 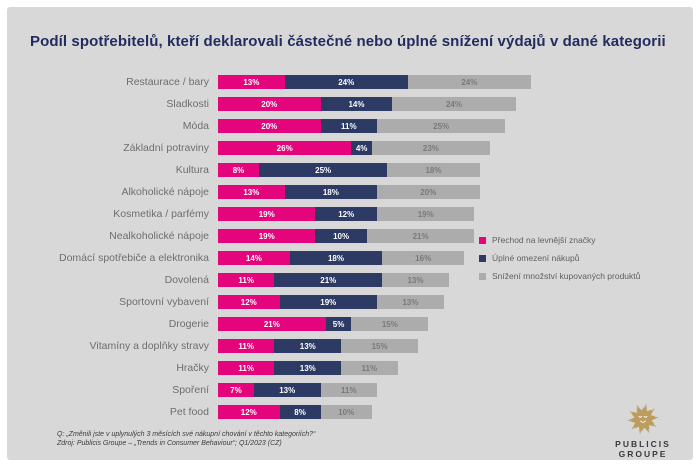 What do you see at coordinates (161, 214) in the screenshot?
I see `category-label: Kosmetika / parfémy` at bounding box center [161, 214].